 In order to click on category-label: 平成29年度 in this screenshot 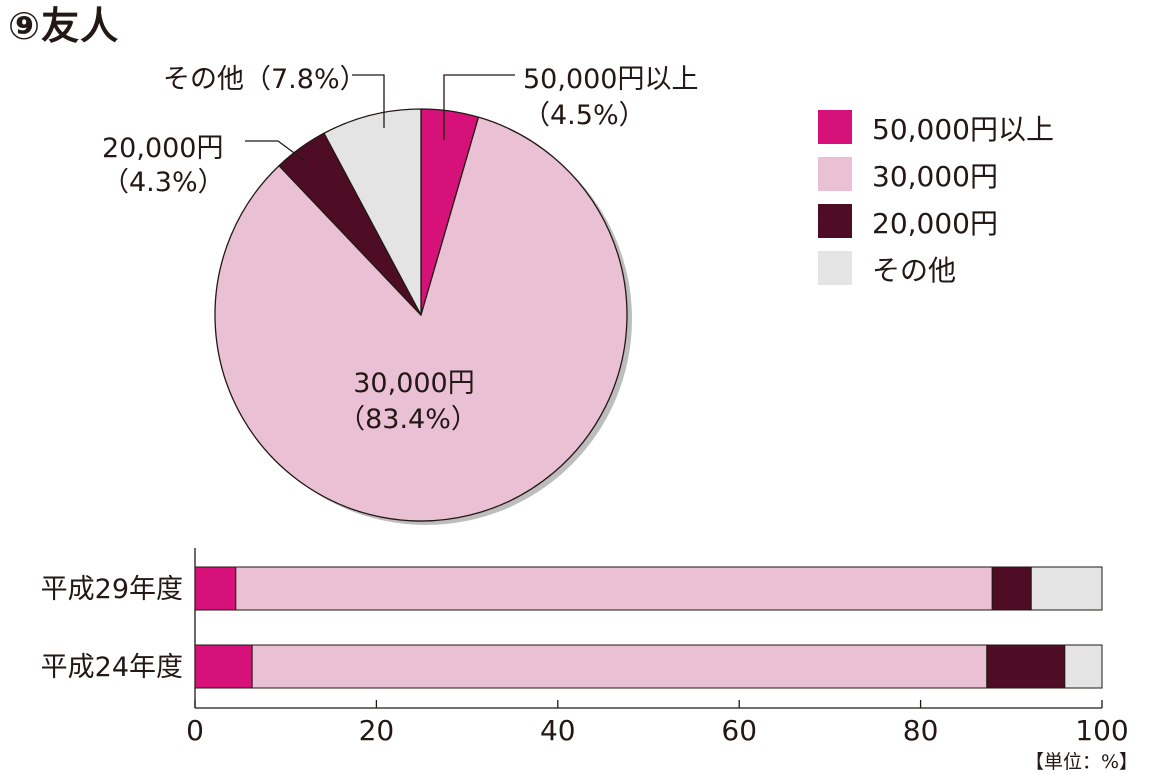, I will do `click(112, 589)`.